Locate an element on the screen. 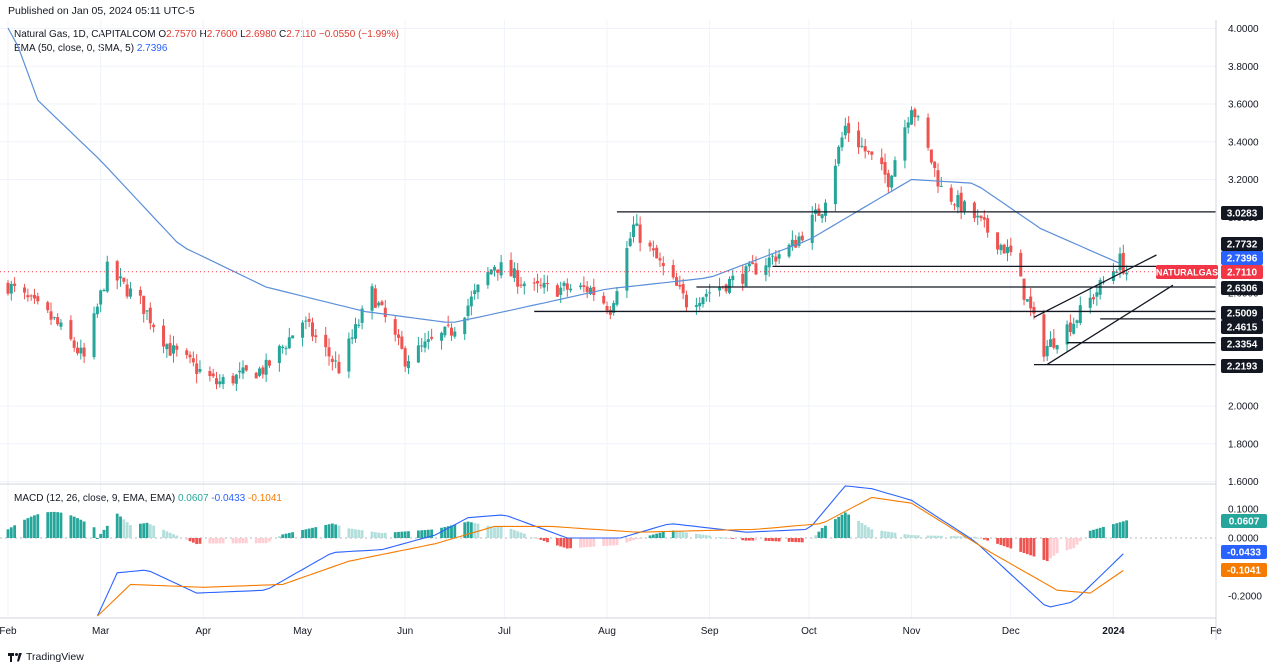  price-tick-label: 3.6000 is located at coordinates (1243, 105).